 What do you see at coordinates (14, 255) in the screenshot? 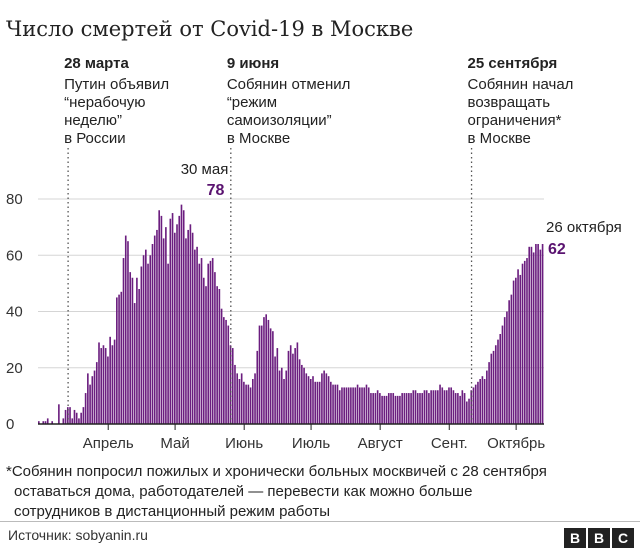
I see `y-tick-label: 60` at bounding box center [14, 255].